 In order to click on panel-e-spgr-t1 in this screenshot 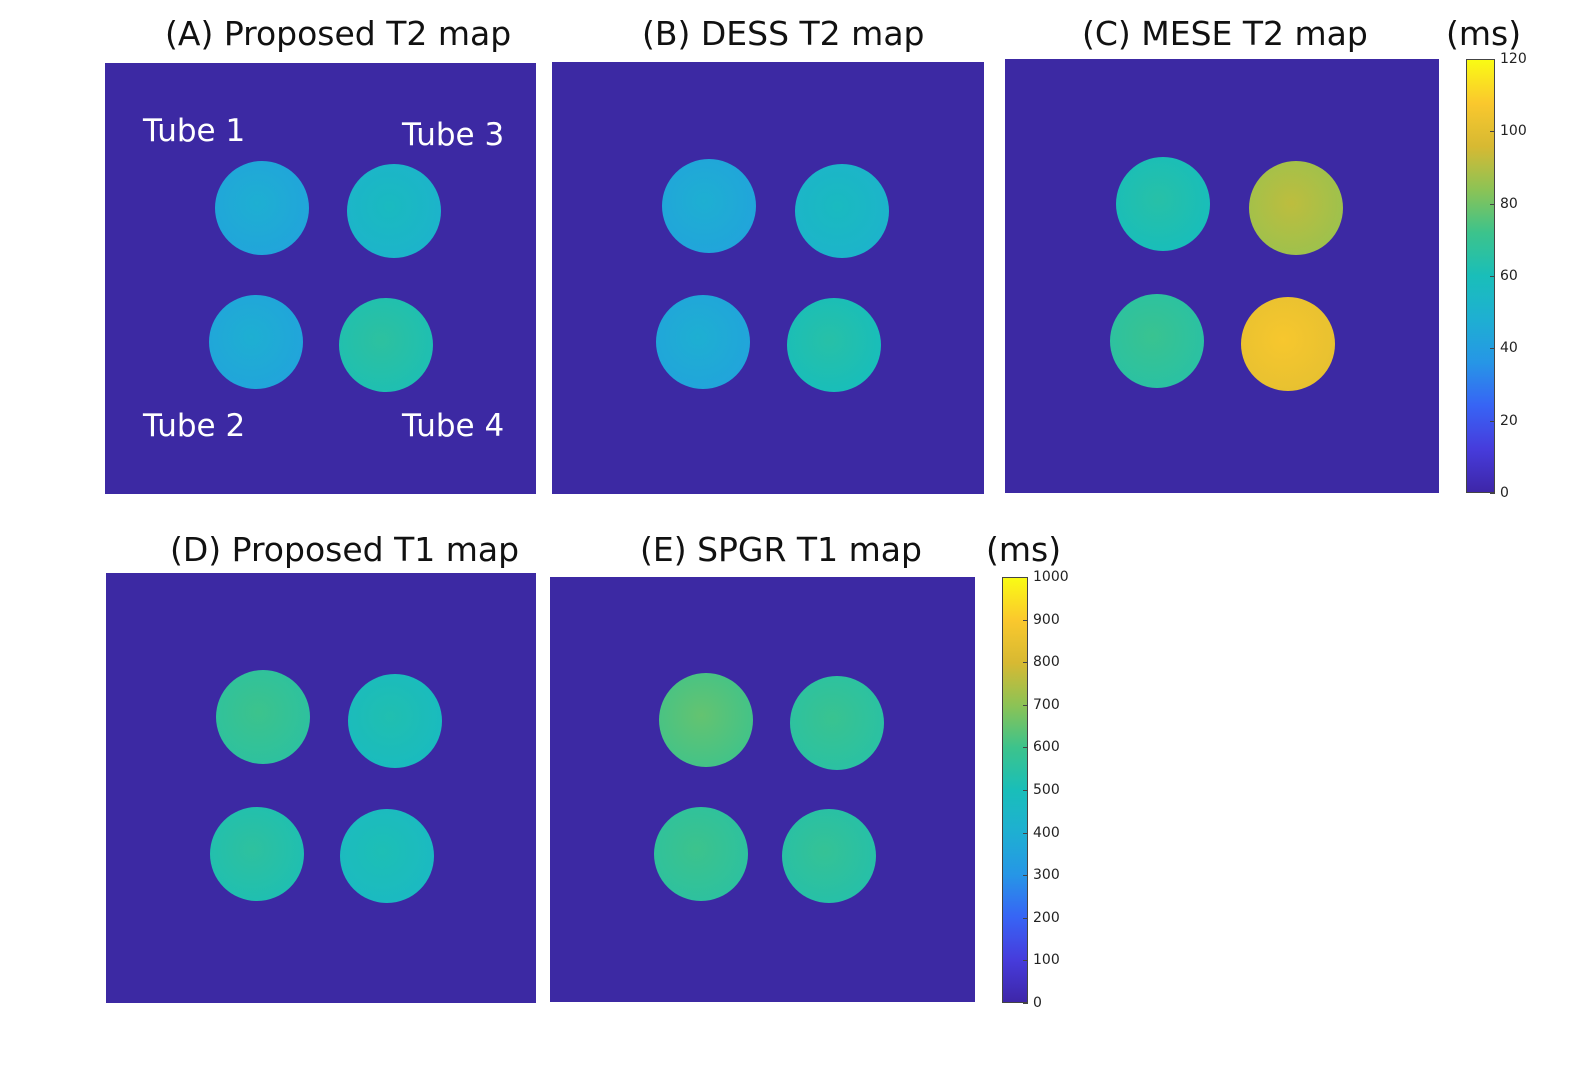, I will do `click(762, 789)`.